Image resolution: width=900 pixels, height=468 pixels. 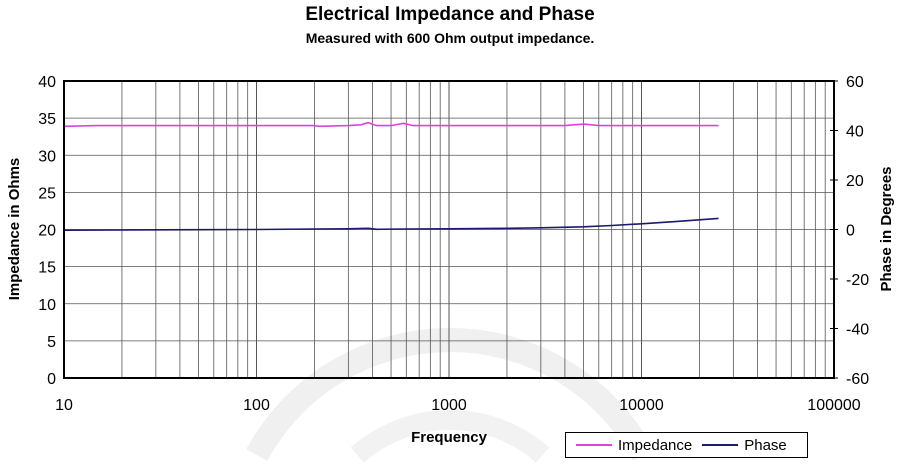 I want to click on chart-subtitle: Measured with 600 Ohm output impedance., so click(x=450, y=38).